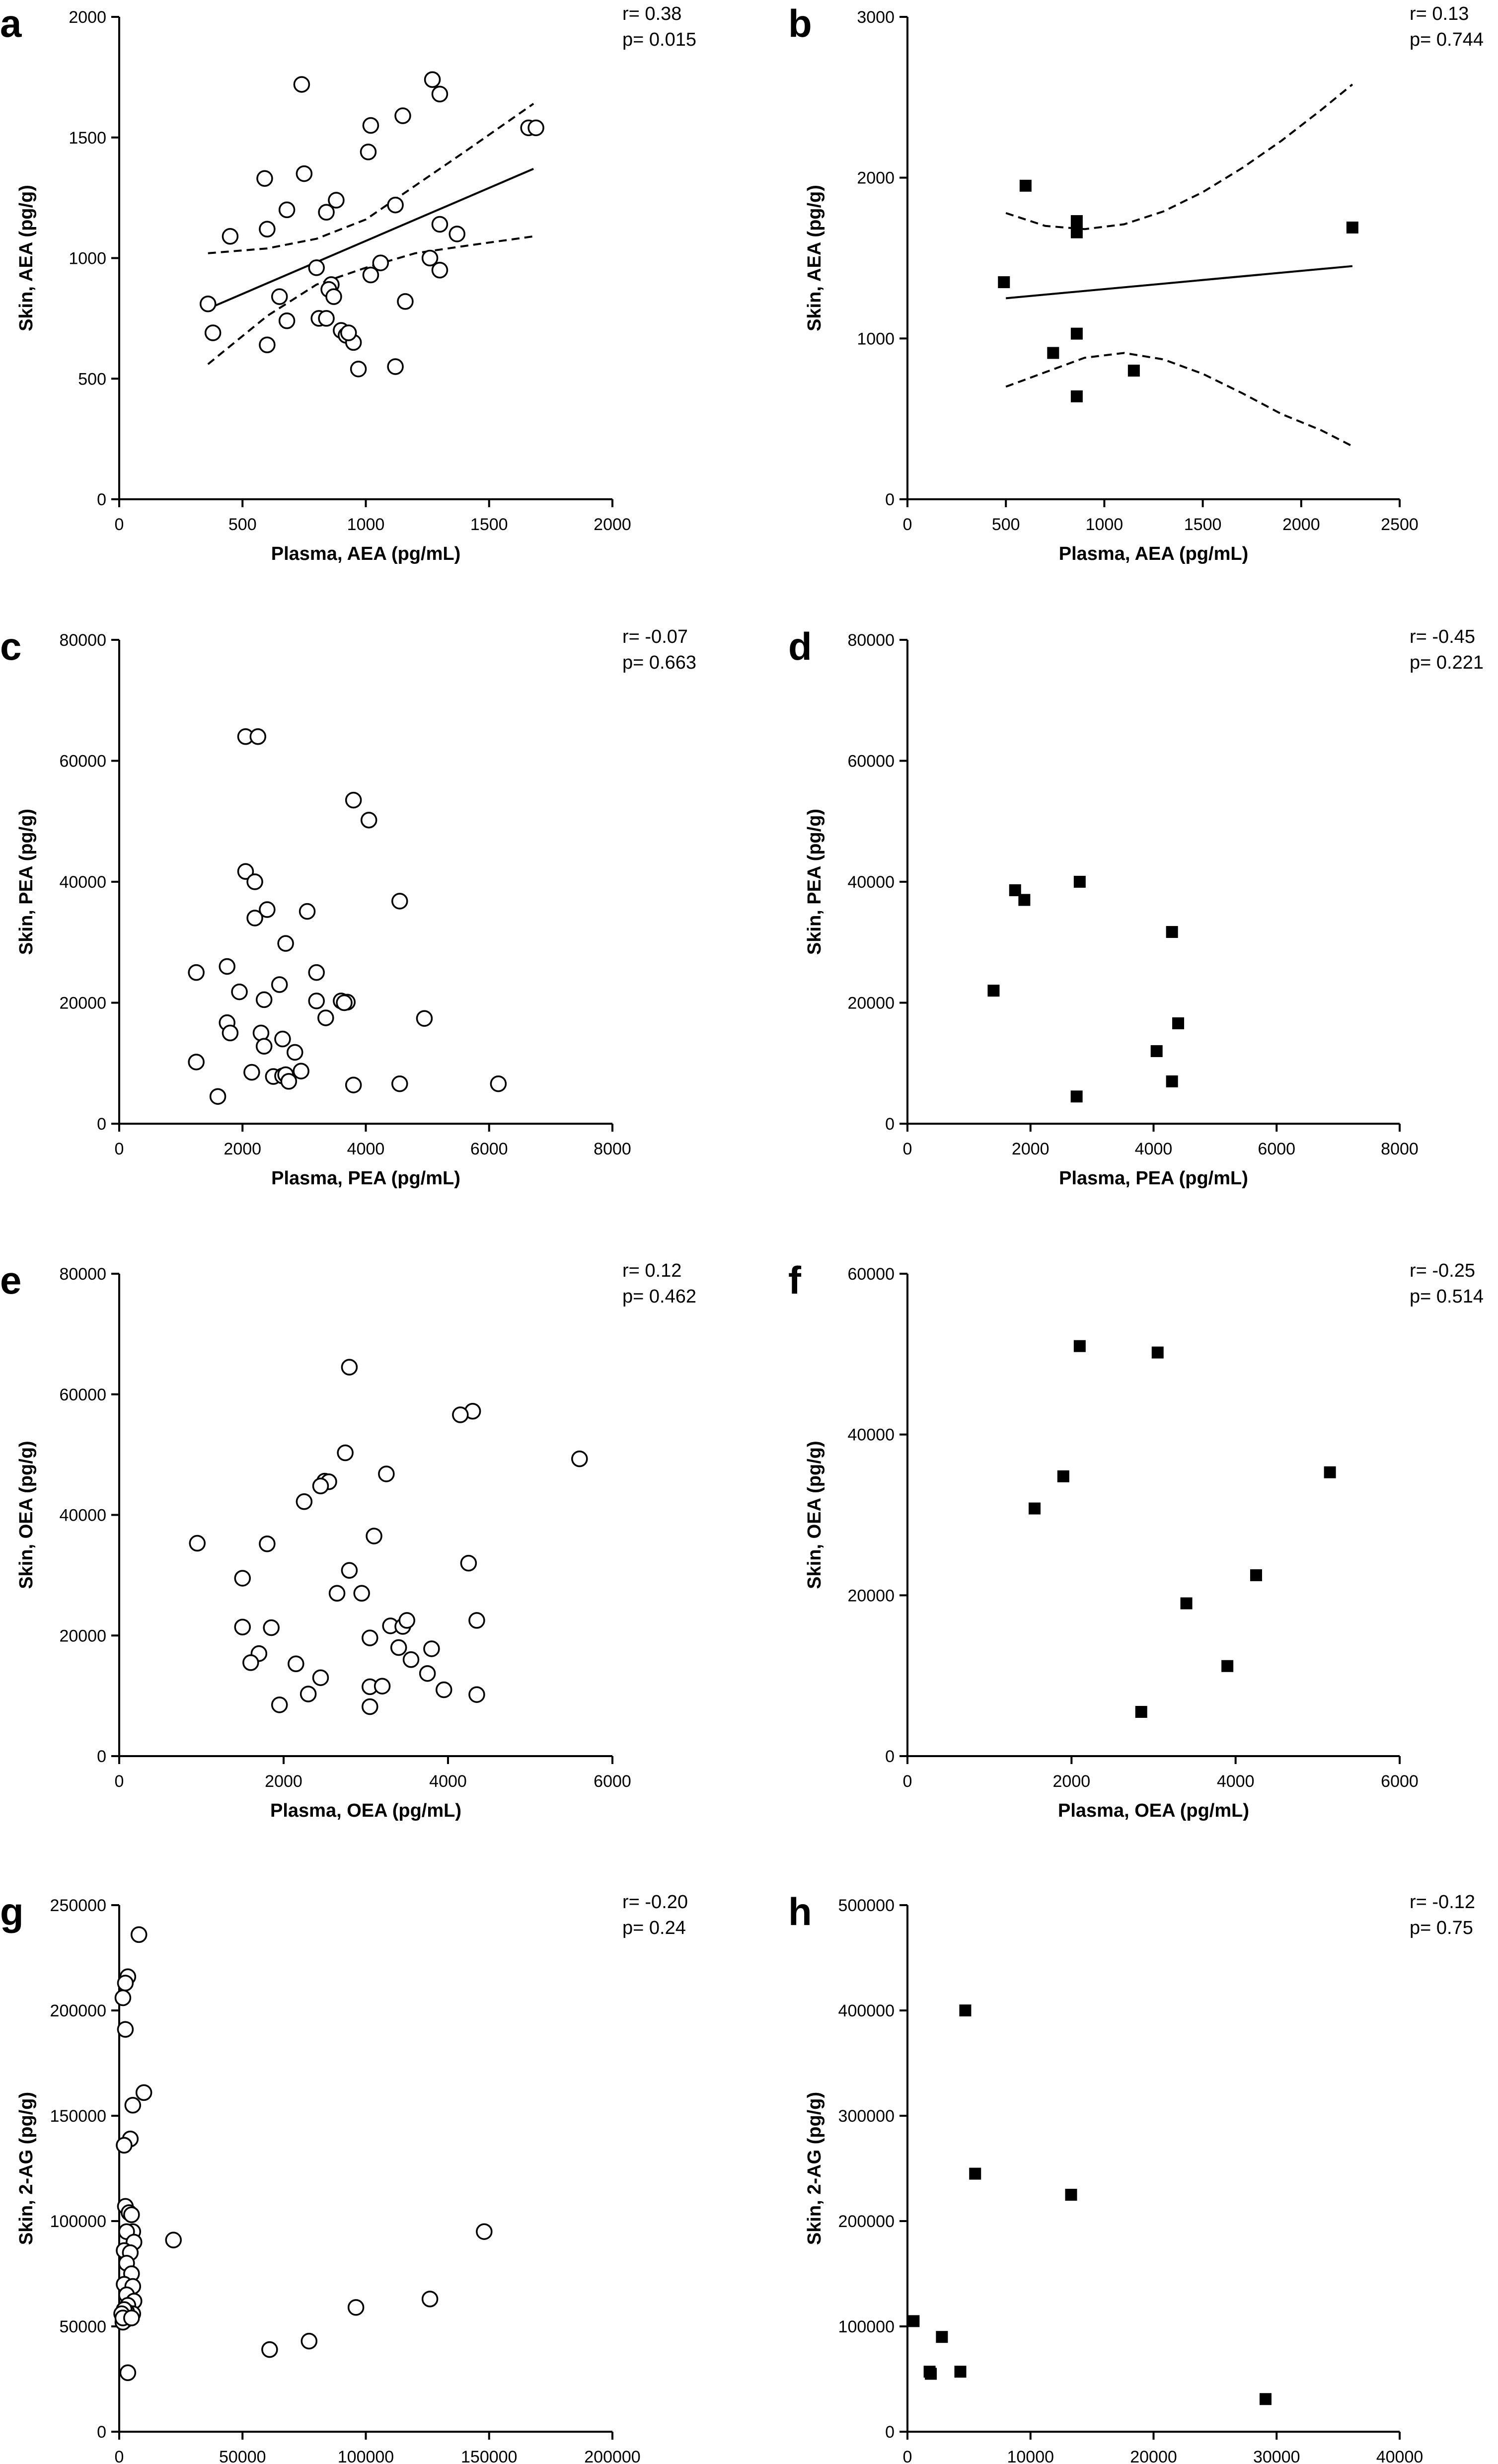 The width and height of the screenshot is (1498, 2464). Describe the element at coordinates (1277, 2456) in the screenshot. I see `x-tick-label: 30000` at that location.